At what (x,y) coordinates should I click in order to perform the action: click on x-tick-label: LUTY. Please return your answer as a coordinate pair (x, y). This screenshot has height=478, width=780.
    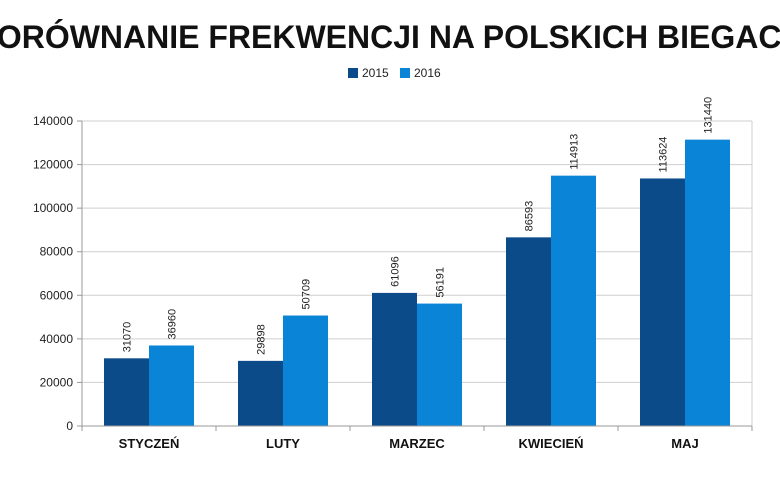
    Looking at the image, I should click on (283, 443).